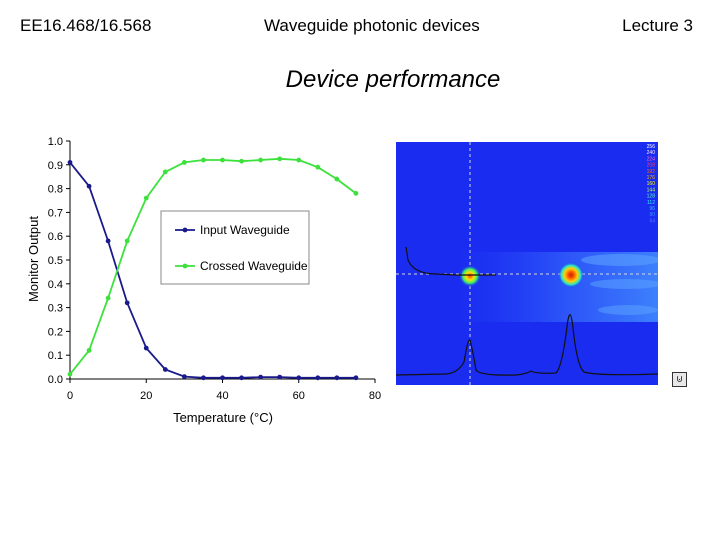 The height and width of the screenshot is (540, 720). What do you see at coordinates (222, 396) in the screenshot?
I see `x-tick-label: 40` at bounding box center [222, 396].